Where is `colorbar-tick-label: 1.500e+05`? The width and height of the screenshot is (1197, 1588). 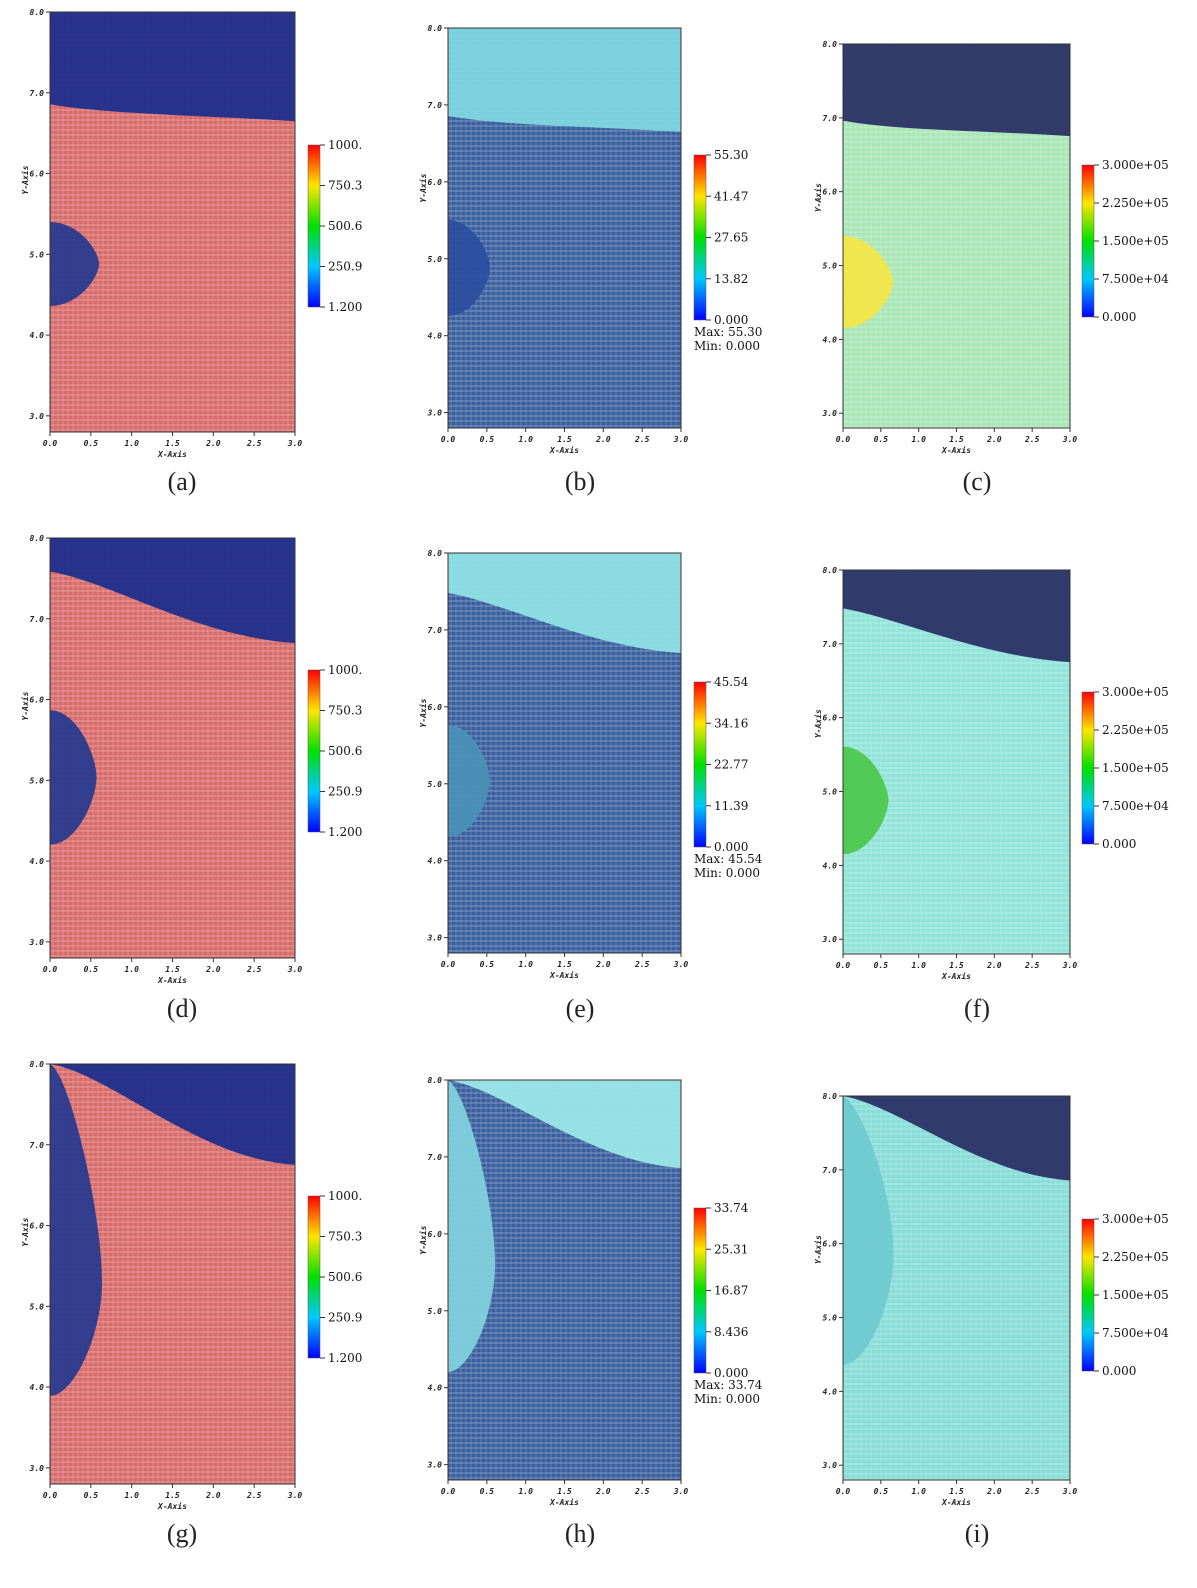 colorbar-tick-label: 1.500e+05 is located at coordinates (1135, 241).